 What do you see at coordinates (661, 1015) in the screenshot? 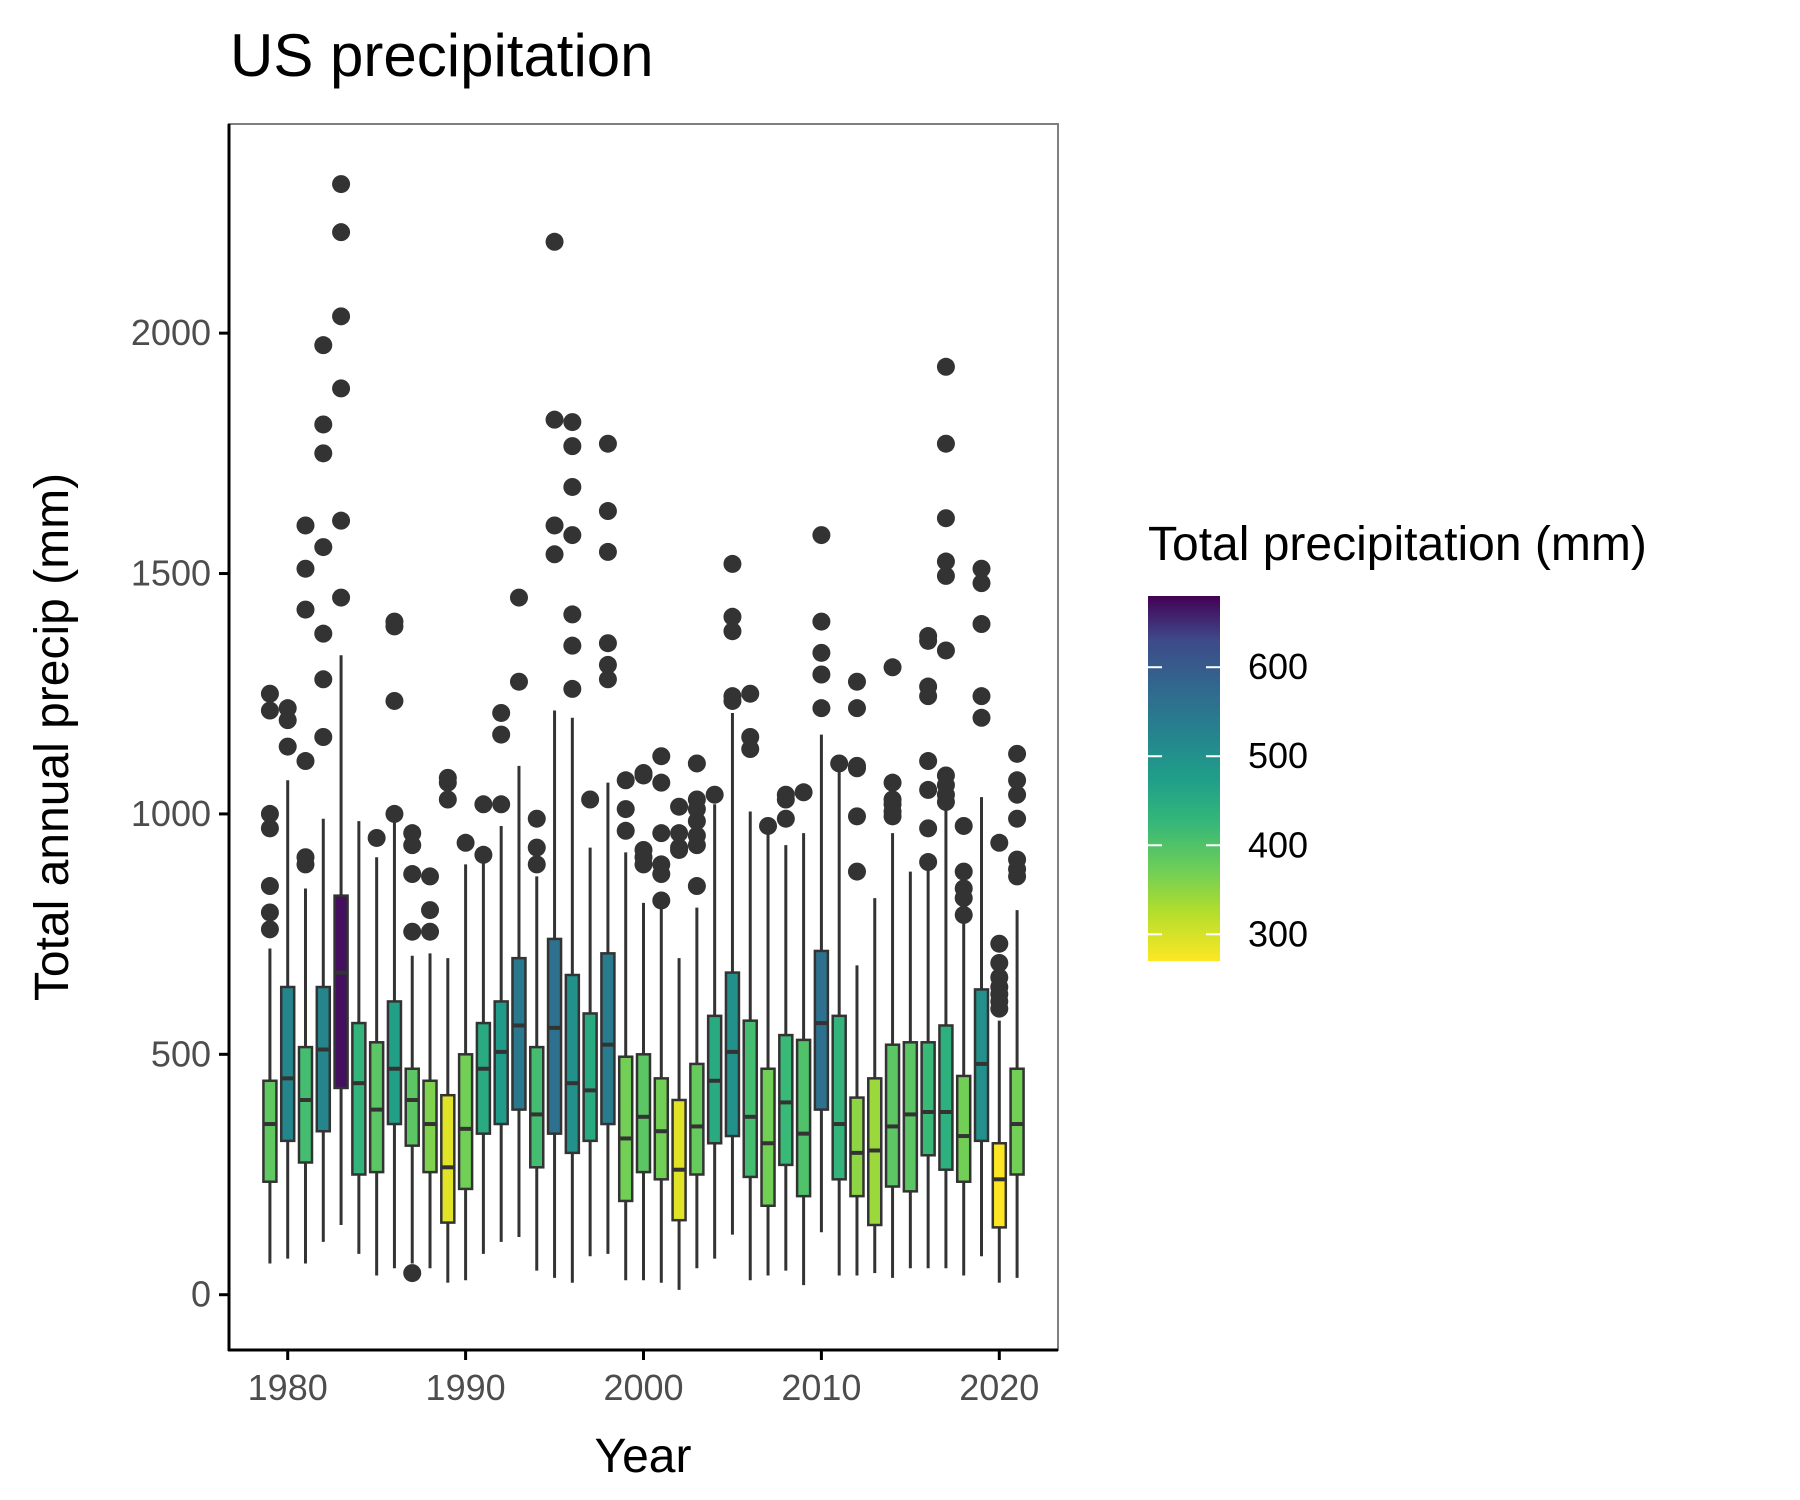
I see `box-2001` at bounding box center [661, 1015].